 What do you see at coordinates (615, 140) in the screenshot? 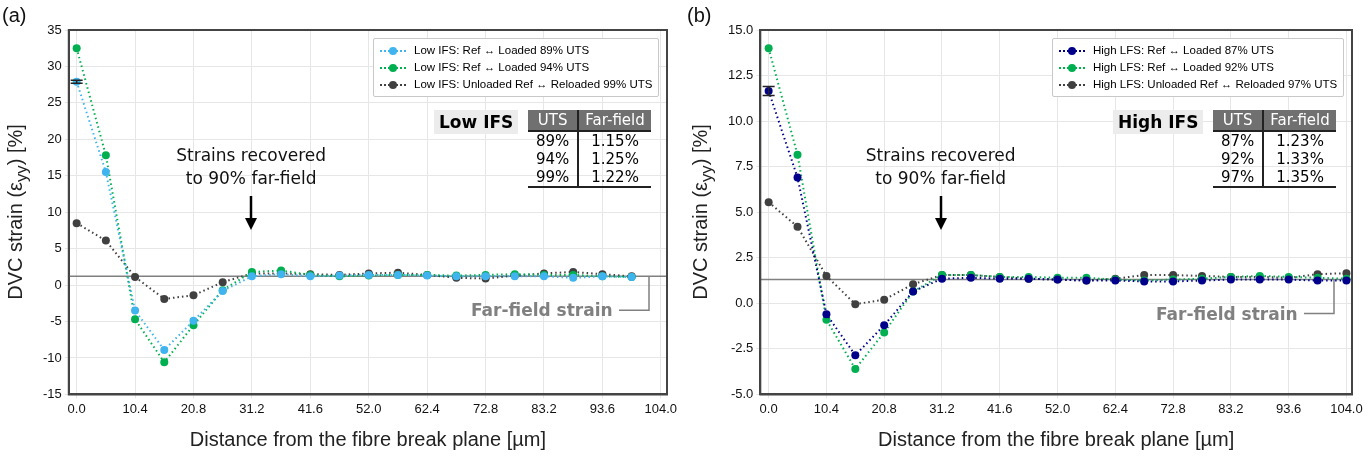
I see `annotation: 1.15%` at bounding box center [615, 140].